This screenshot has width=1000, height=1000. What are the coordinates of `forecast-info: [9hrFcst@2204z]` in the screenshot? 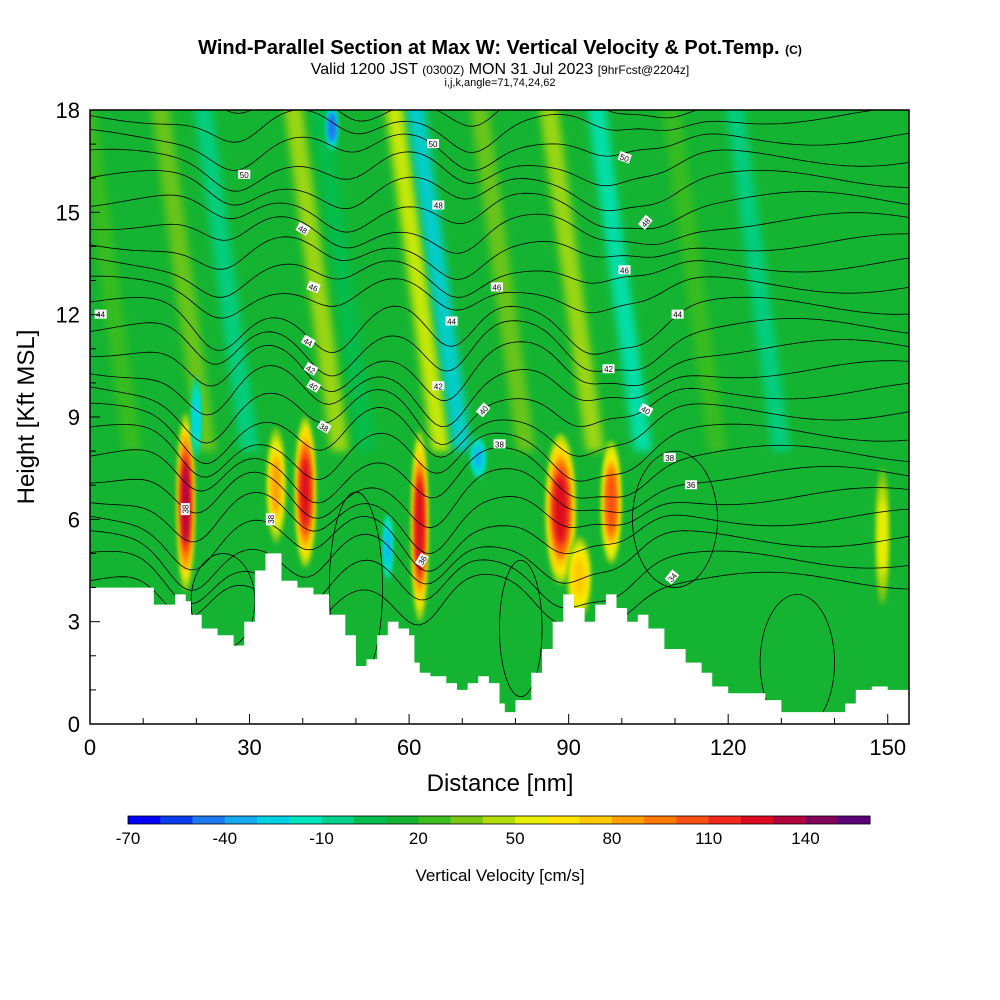 It's located at (643, 70).